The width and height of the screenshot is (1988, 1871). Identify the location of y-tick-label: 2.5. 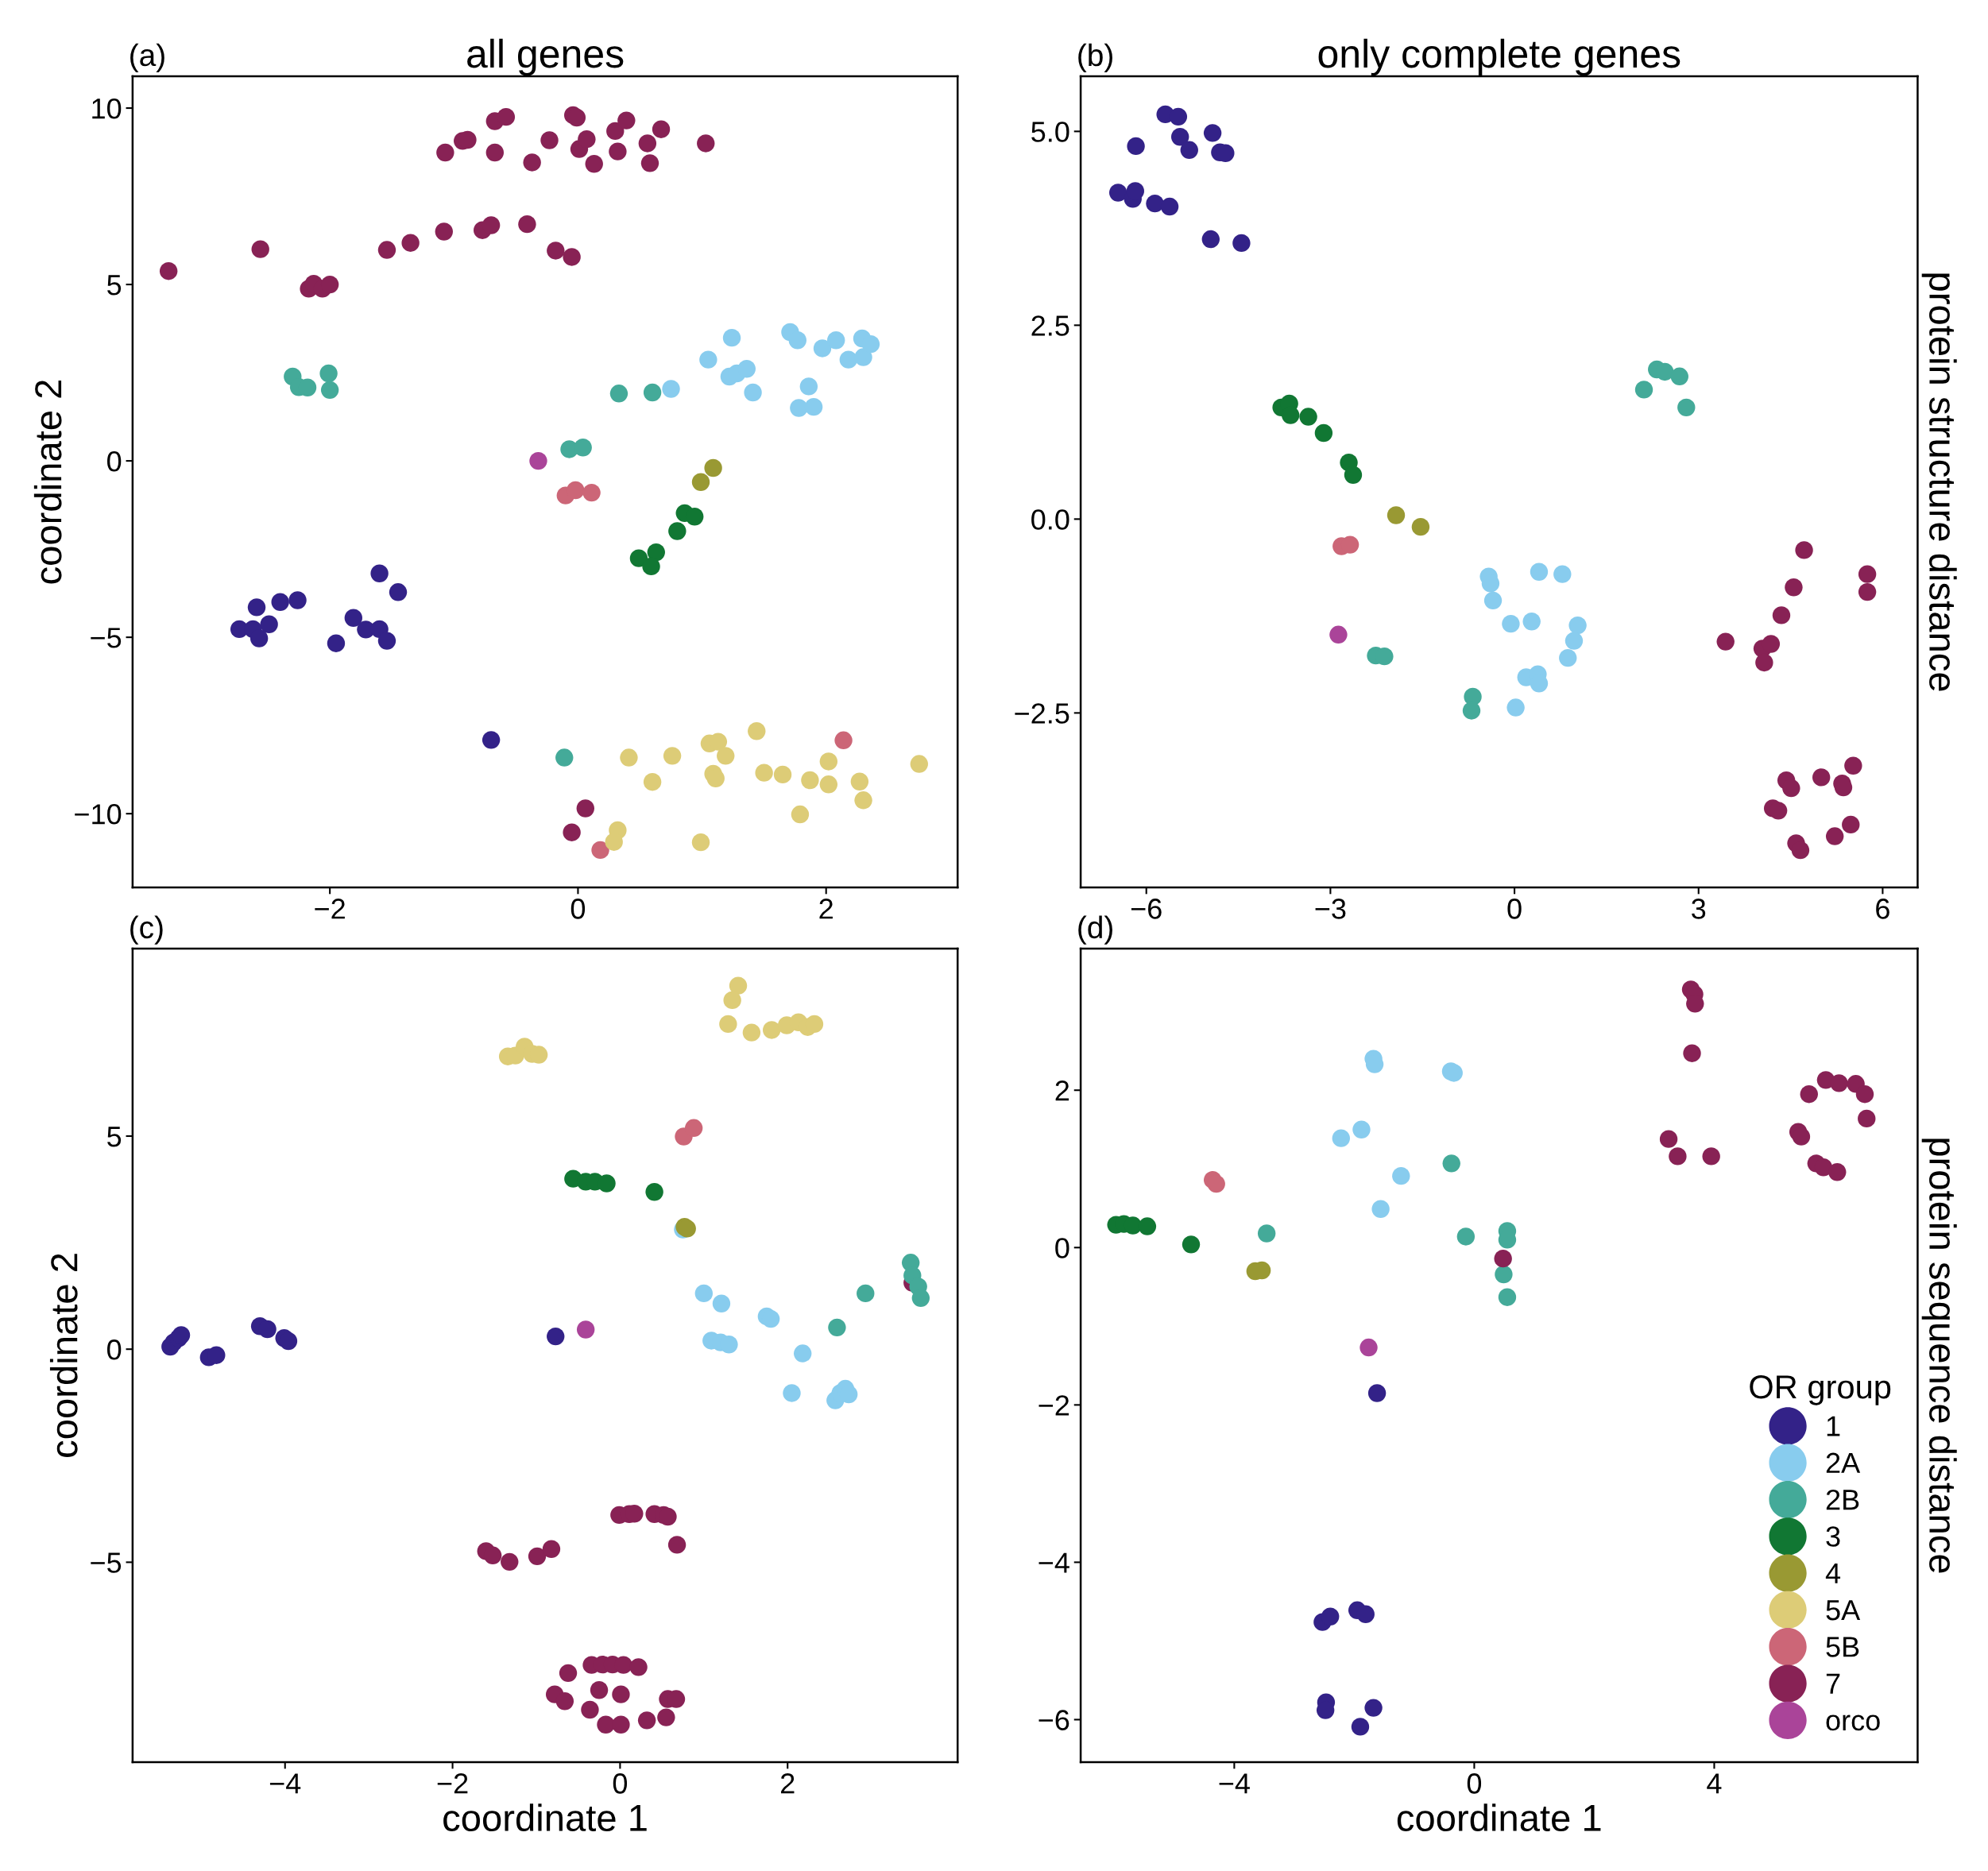
(1050, 325).